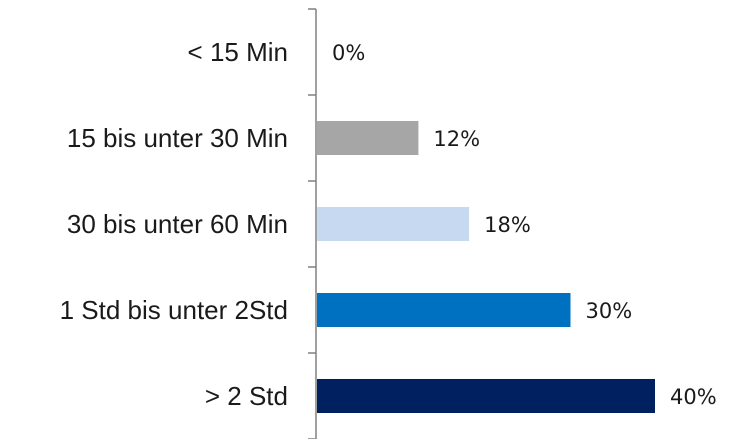  What do you see at coordinates (312, 223) in the screenshot?
I see `axis-ticks` at bounding box center [312, 223].